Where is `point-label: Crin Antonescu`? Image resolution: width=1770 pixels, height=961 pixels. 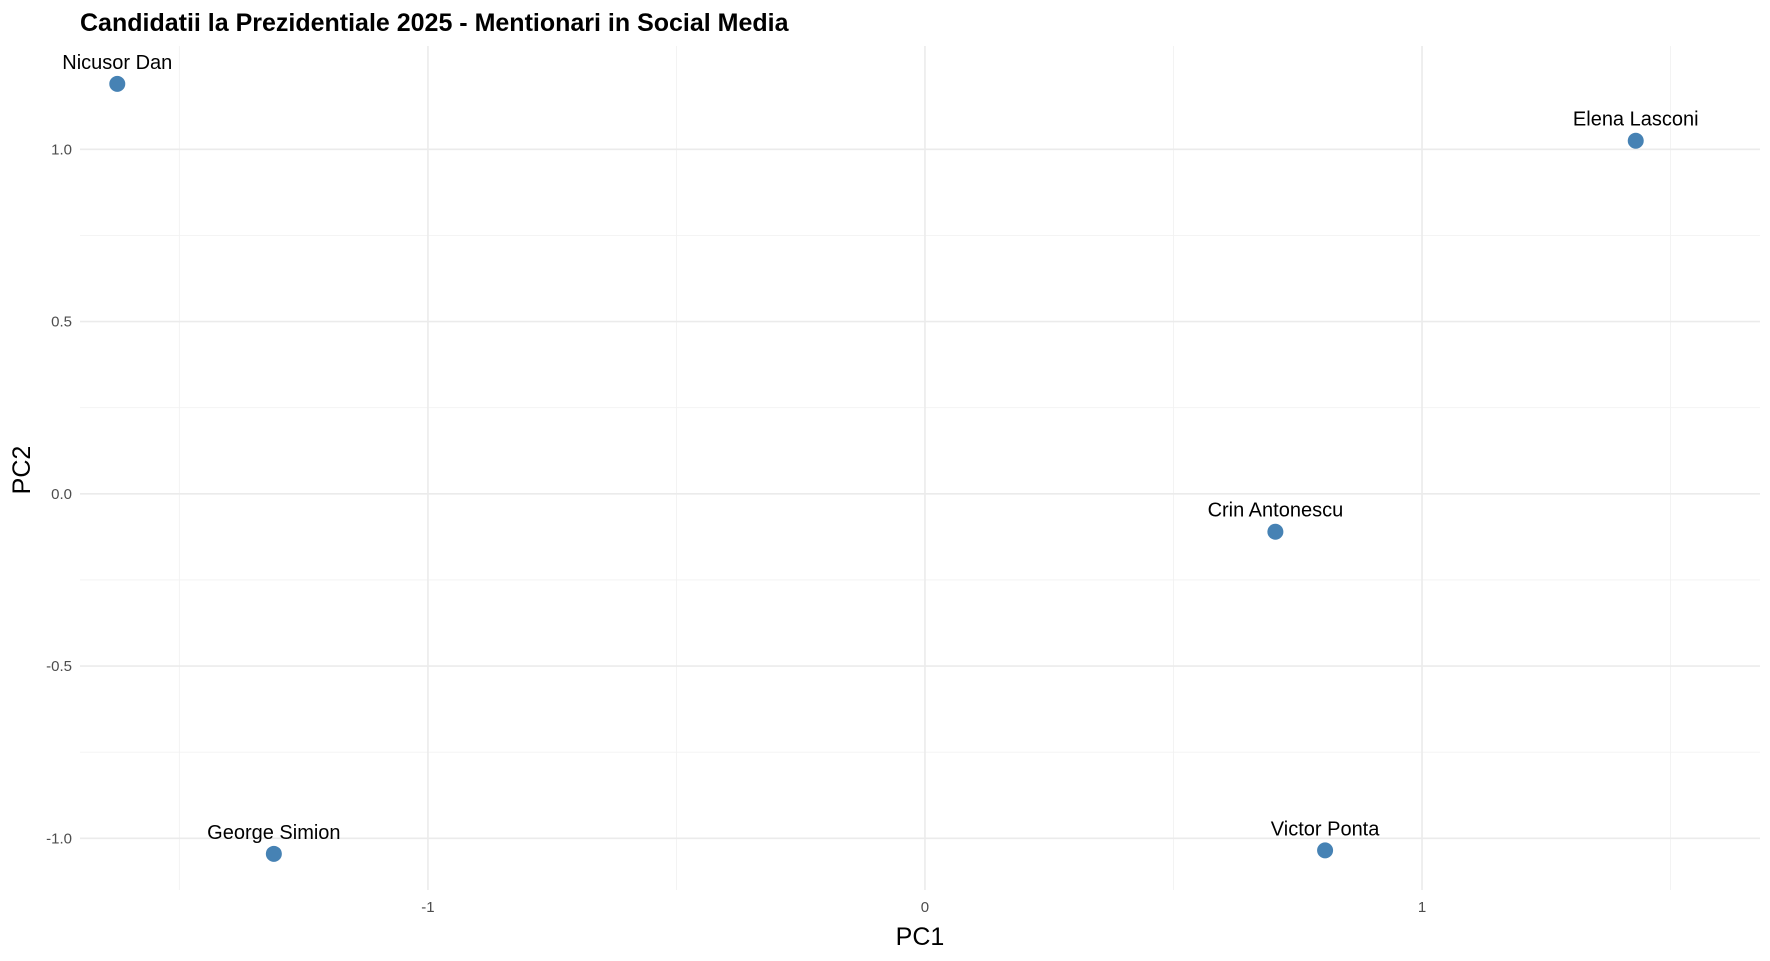
point-label: Crin Antonescu is located at coordinates (1276, 511).